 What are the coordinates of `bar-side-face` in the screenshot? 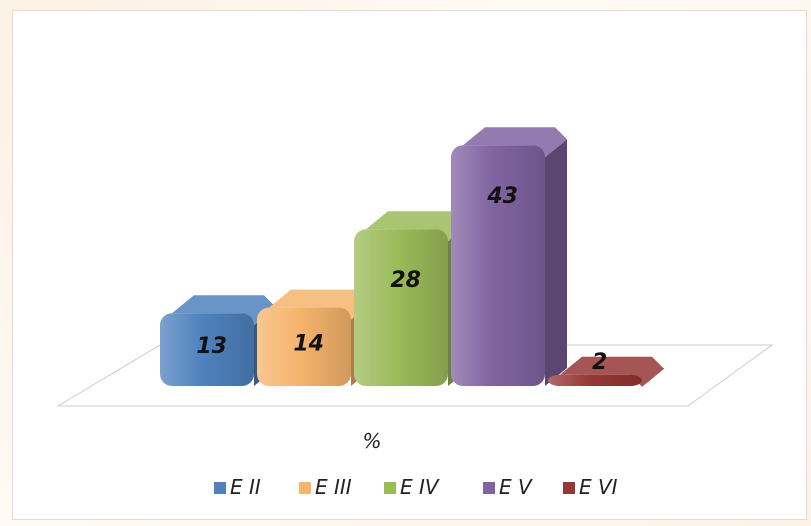 It's located at (556, 262).